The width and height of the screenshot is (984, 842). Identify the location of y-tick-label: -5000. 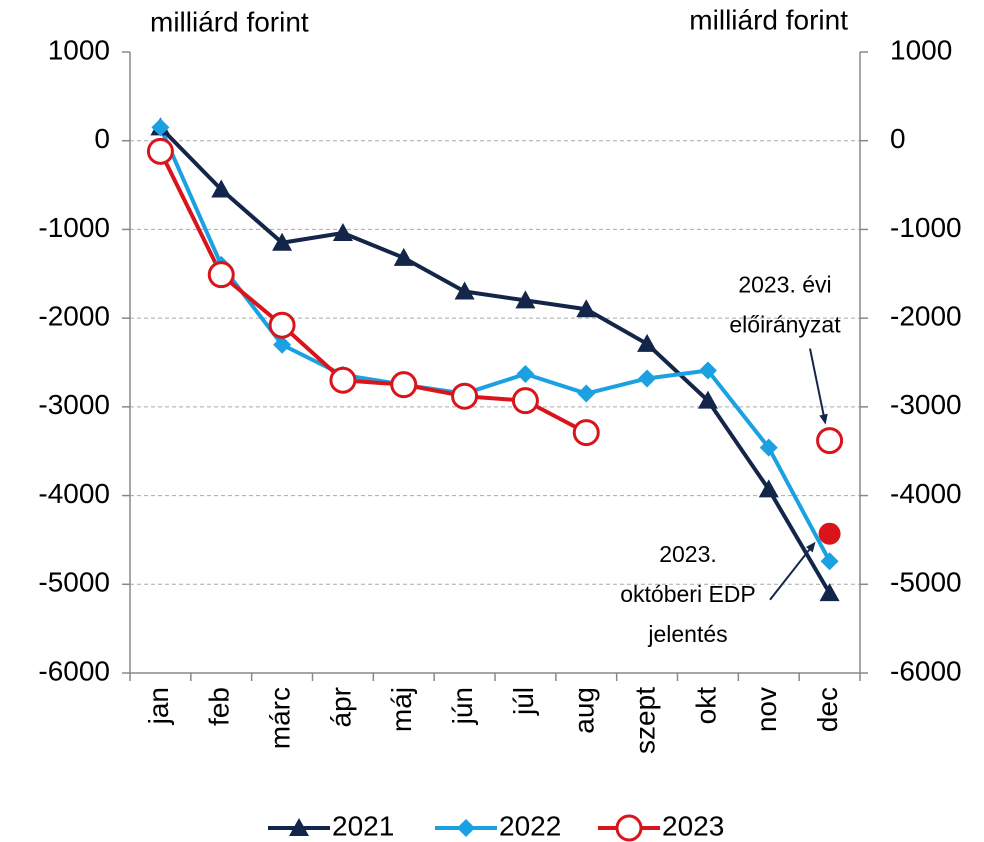
(74, 582).